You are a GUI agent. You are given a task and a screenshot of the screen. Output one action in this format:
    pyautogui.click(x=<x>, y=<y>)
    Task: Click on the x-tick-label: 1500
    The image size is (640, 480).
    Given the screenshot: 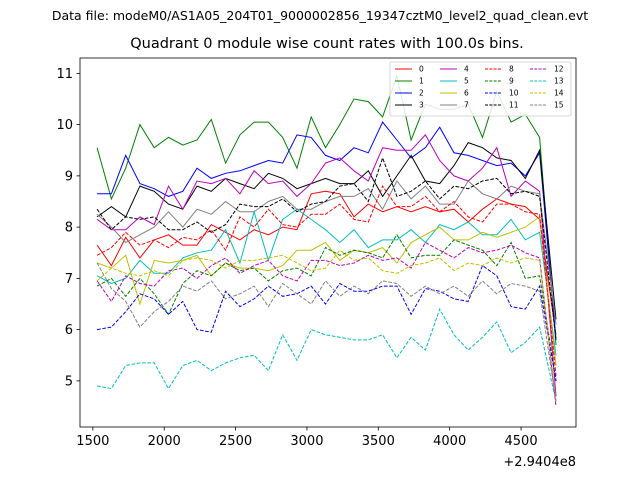 What is the action you would take?
    pyautogui.click(x=92, y=441)
    